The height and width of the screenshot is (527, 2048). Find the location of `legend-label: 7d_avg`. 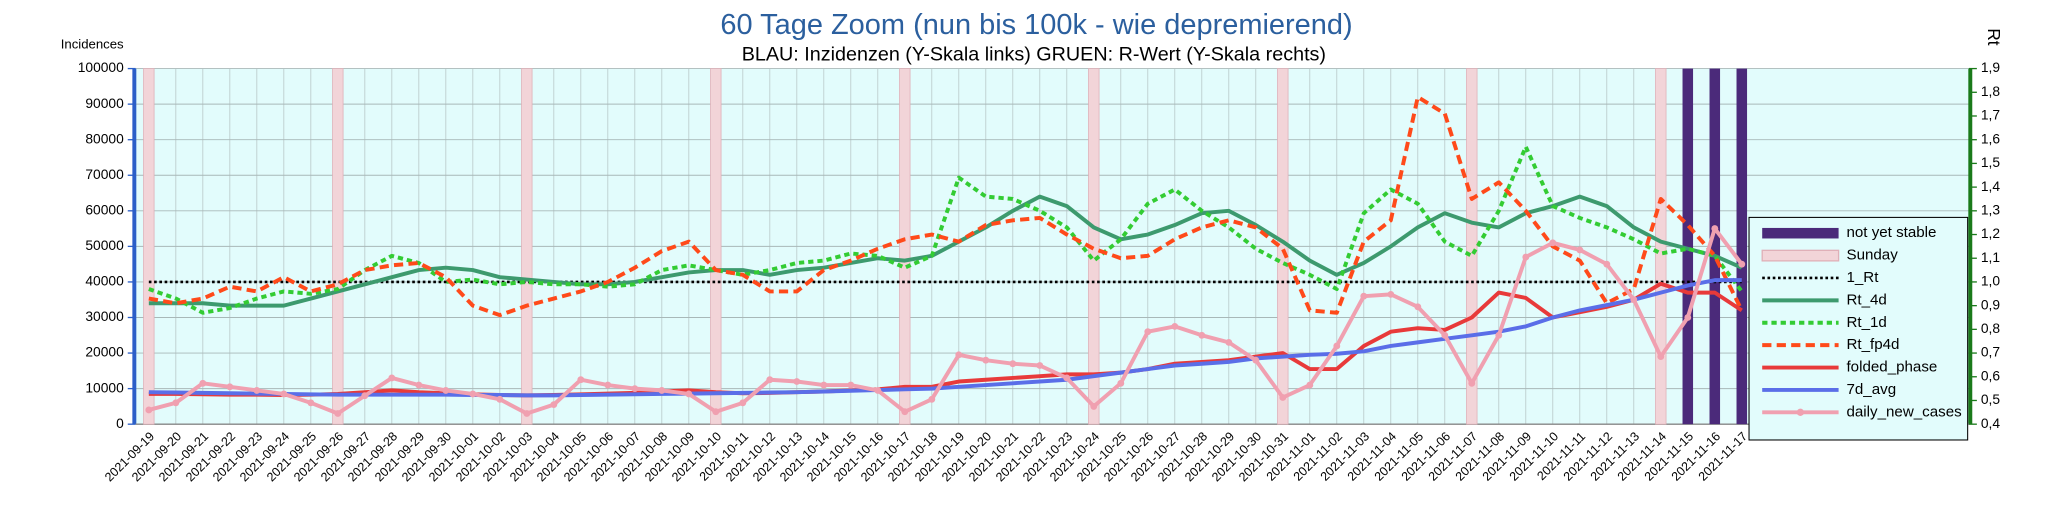

legend-label: 7d_avg is located at coordinates (1871, 389).